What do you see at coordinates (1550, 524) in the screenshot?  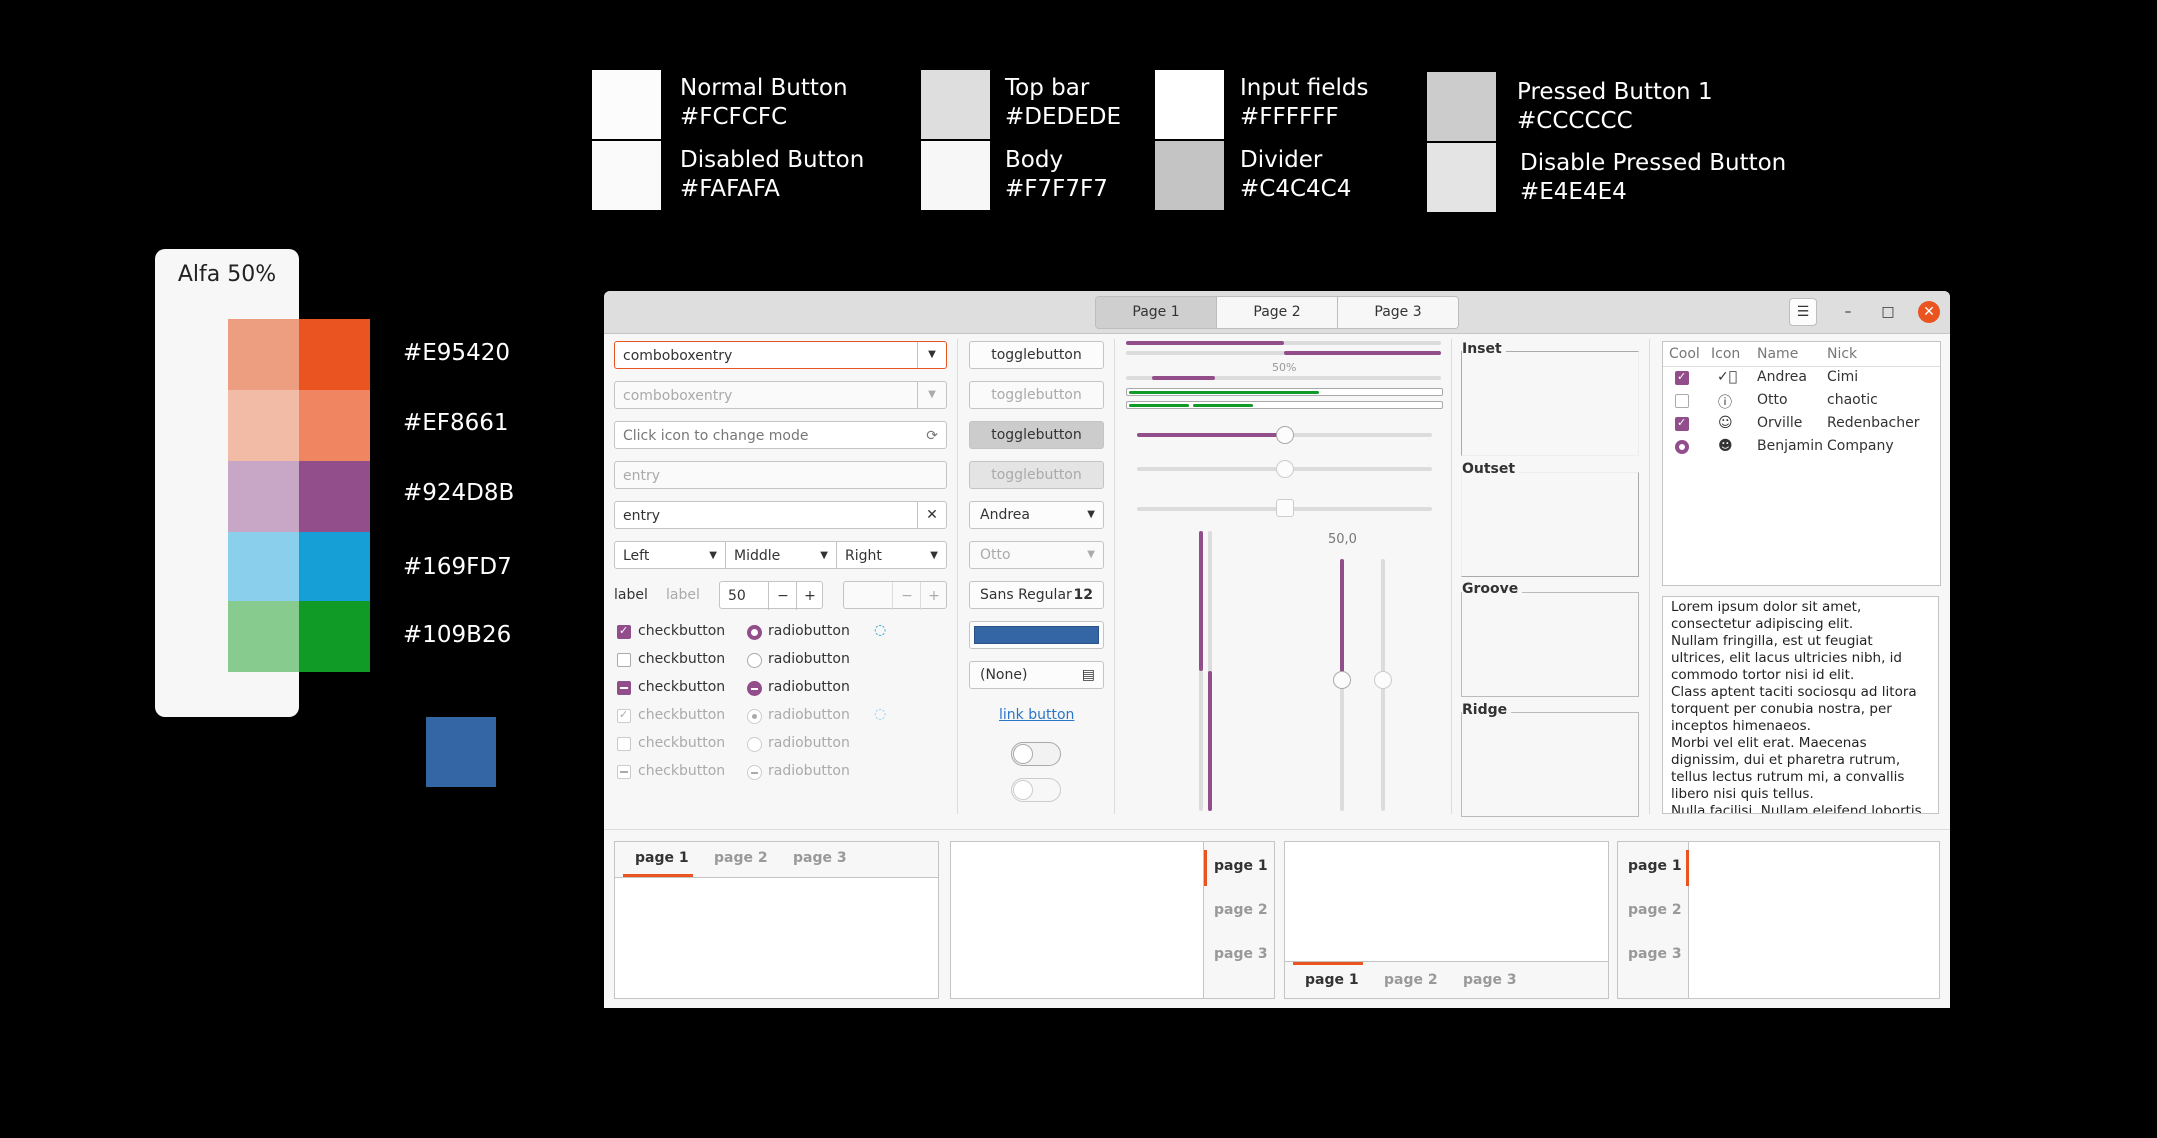 I see `frame-outset` at bounding box center [1550, 524].